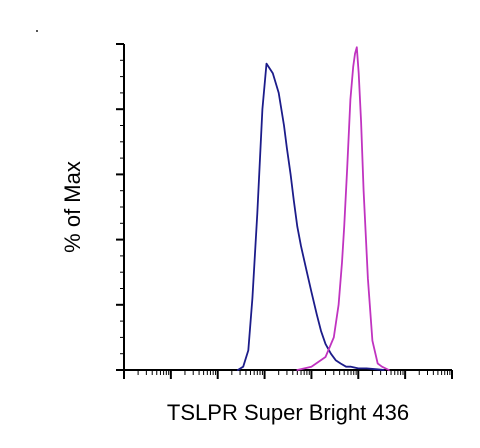  I want to click on x-axis-ticks, so click(288, 374).